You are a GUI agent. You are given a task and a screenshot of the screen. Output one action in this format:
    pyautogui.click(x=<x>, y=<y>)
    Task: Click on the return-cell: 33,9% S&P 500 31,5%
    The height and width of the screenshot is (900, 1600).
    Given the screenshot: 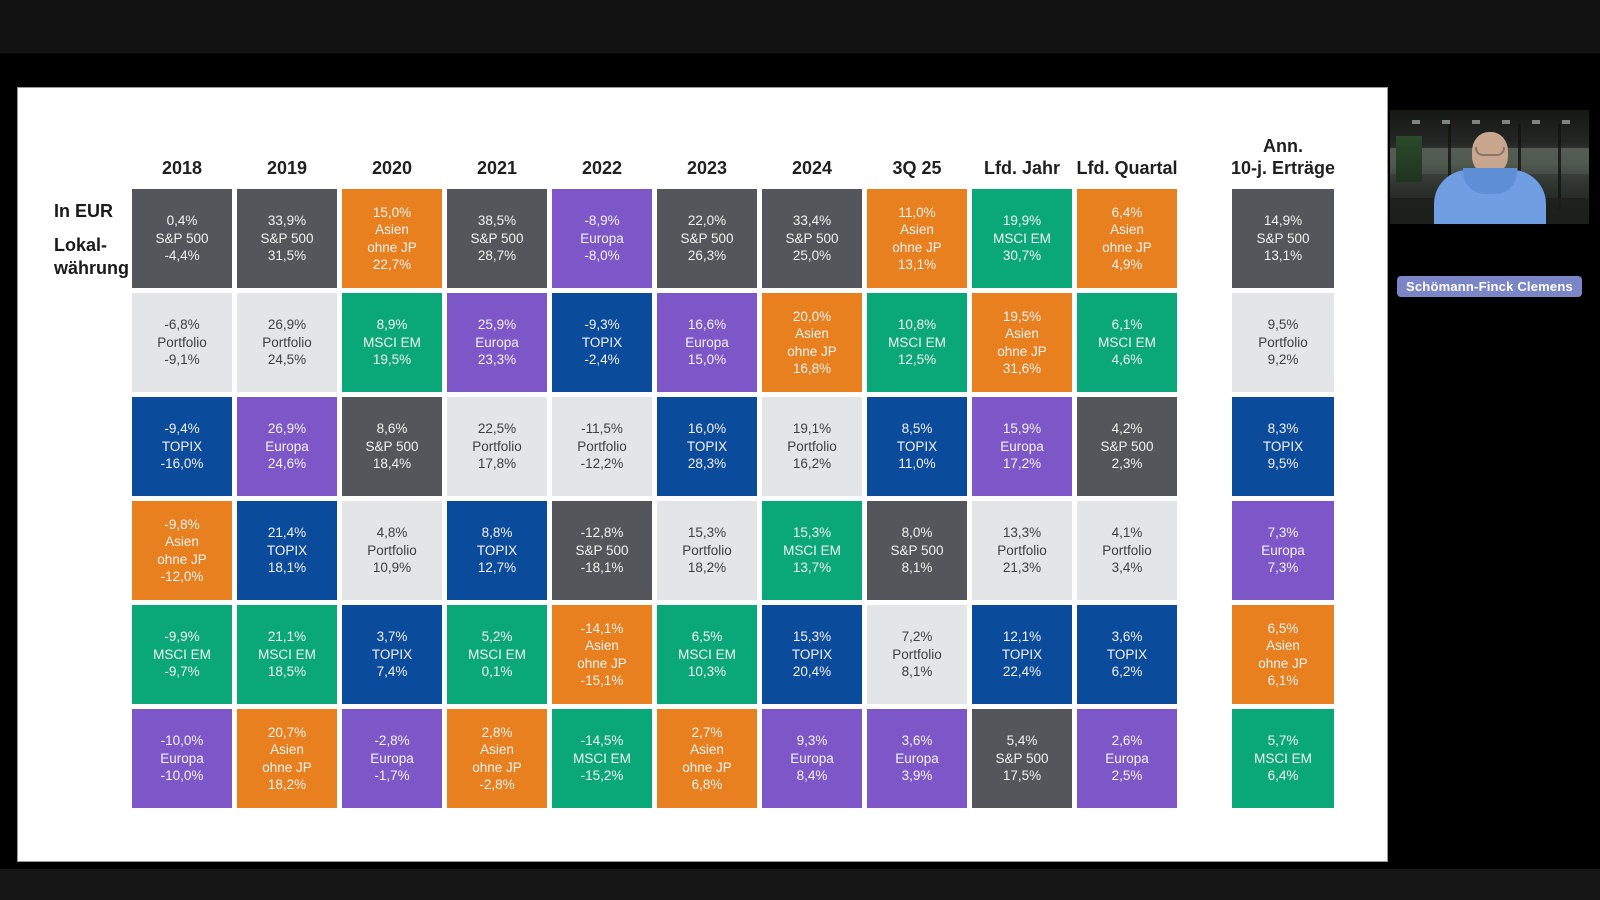 What is the action you would take?
    pyautogui.click(x=287, y=238)
    